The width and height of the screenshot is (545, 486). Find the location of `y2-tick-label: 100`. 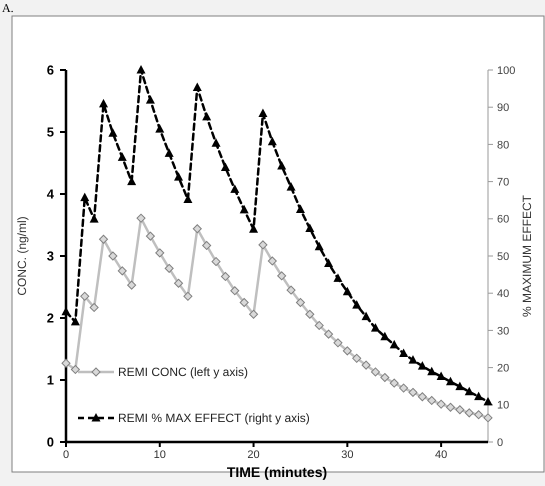

y2-tick-label: 100 is located at coordinates (506, 70).